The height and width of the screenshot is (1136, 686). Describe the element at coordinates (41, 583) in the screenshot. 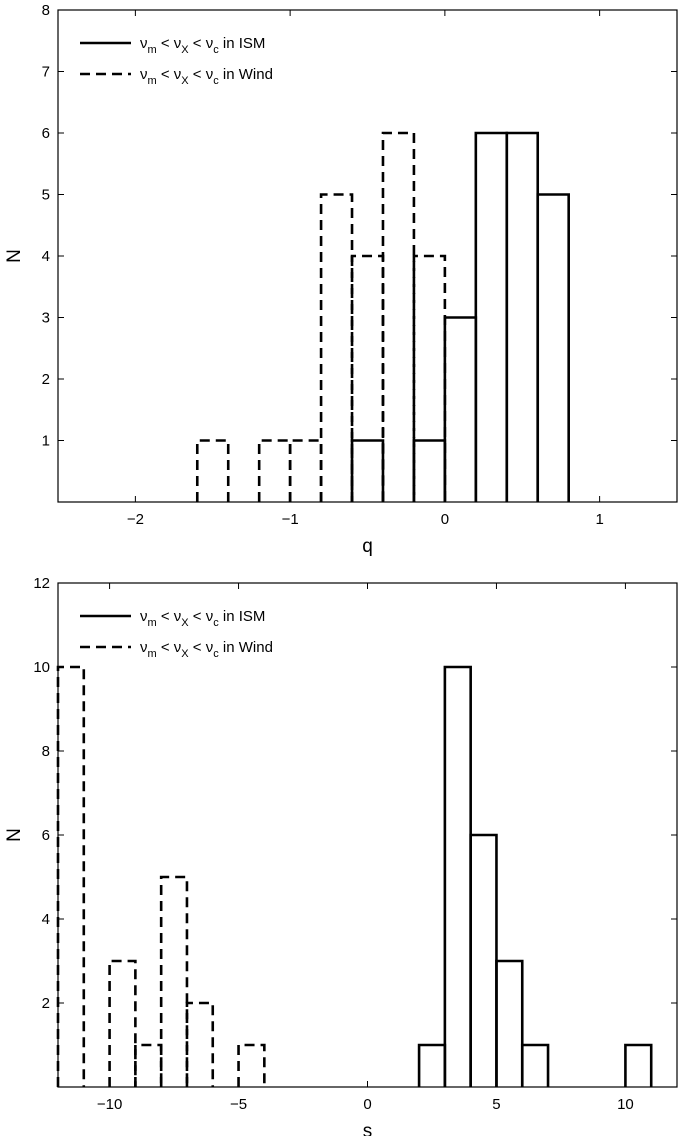

I see `y-tick-label: 12` at that location.